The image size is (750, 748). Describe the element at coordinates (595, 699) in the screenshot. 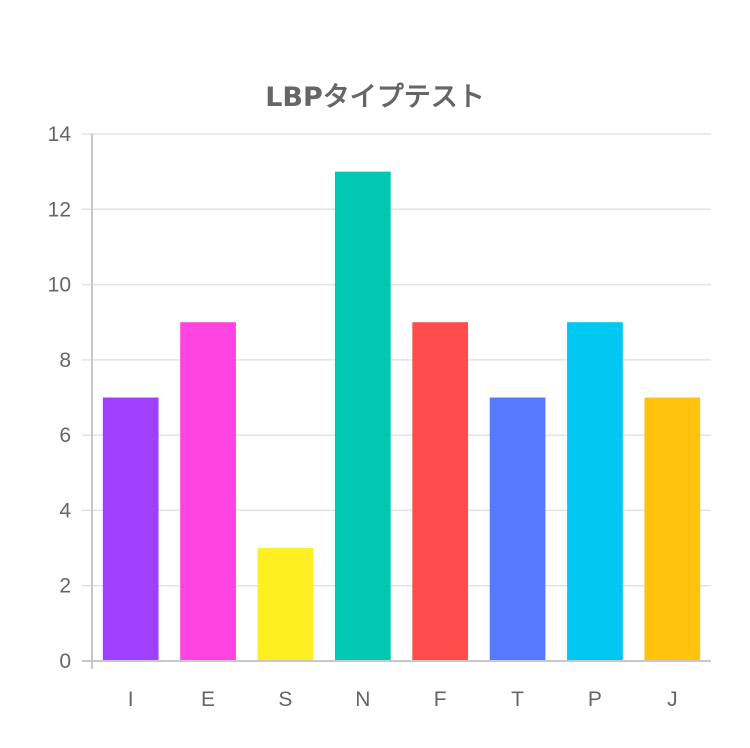

I see `x-tick-label-p: P` at that location.